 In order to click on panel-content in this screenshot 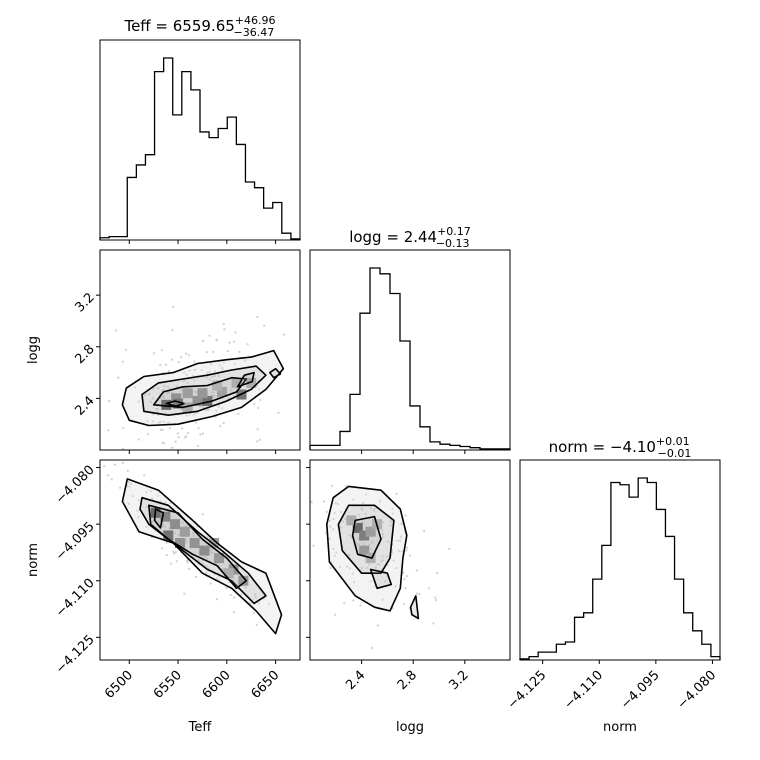, I will do `click(196, 377)`.